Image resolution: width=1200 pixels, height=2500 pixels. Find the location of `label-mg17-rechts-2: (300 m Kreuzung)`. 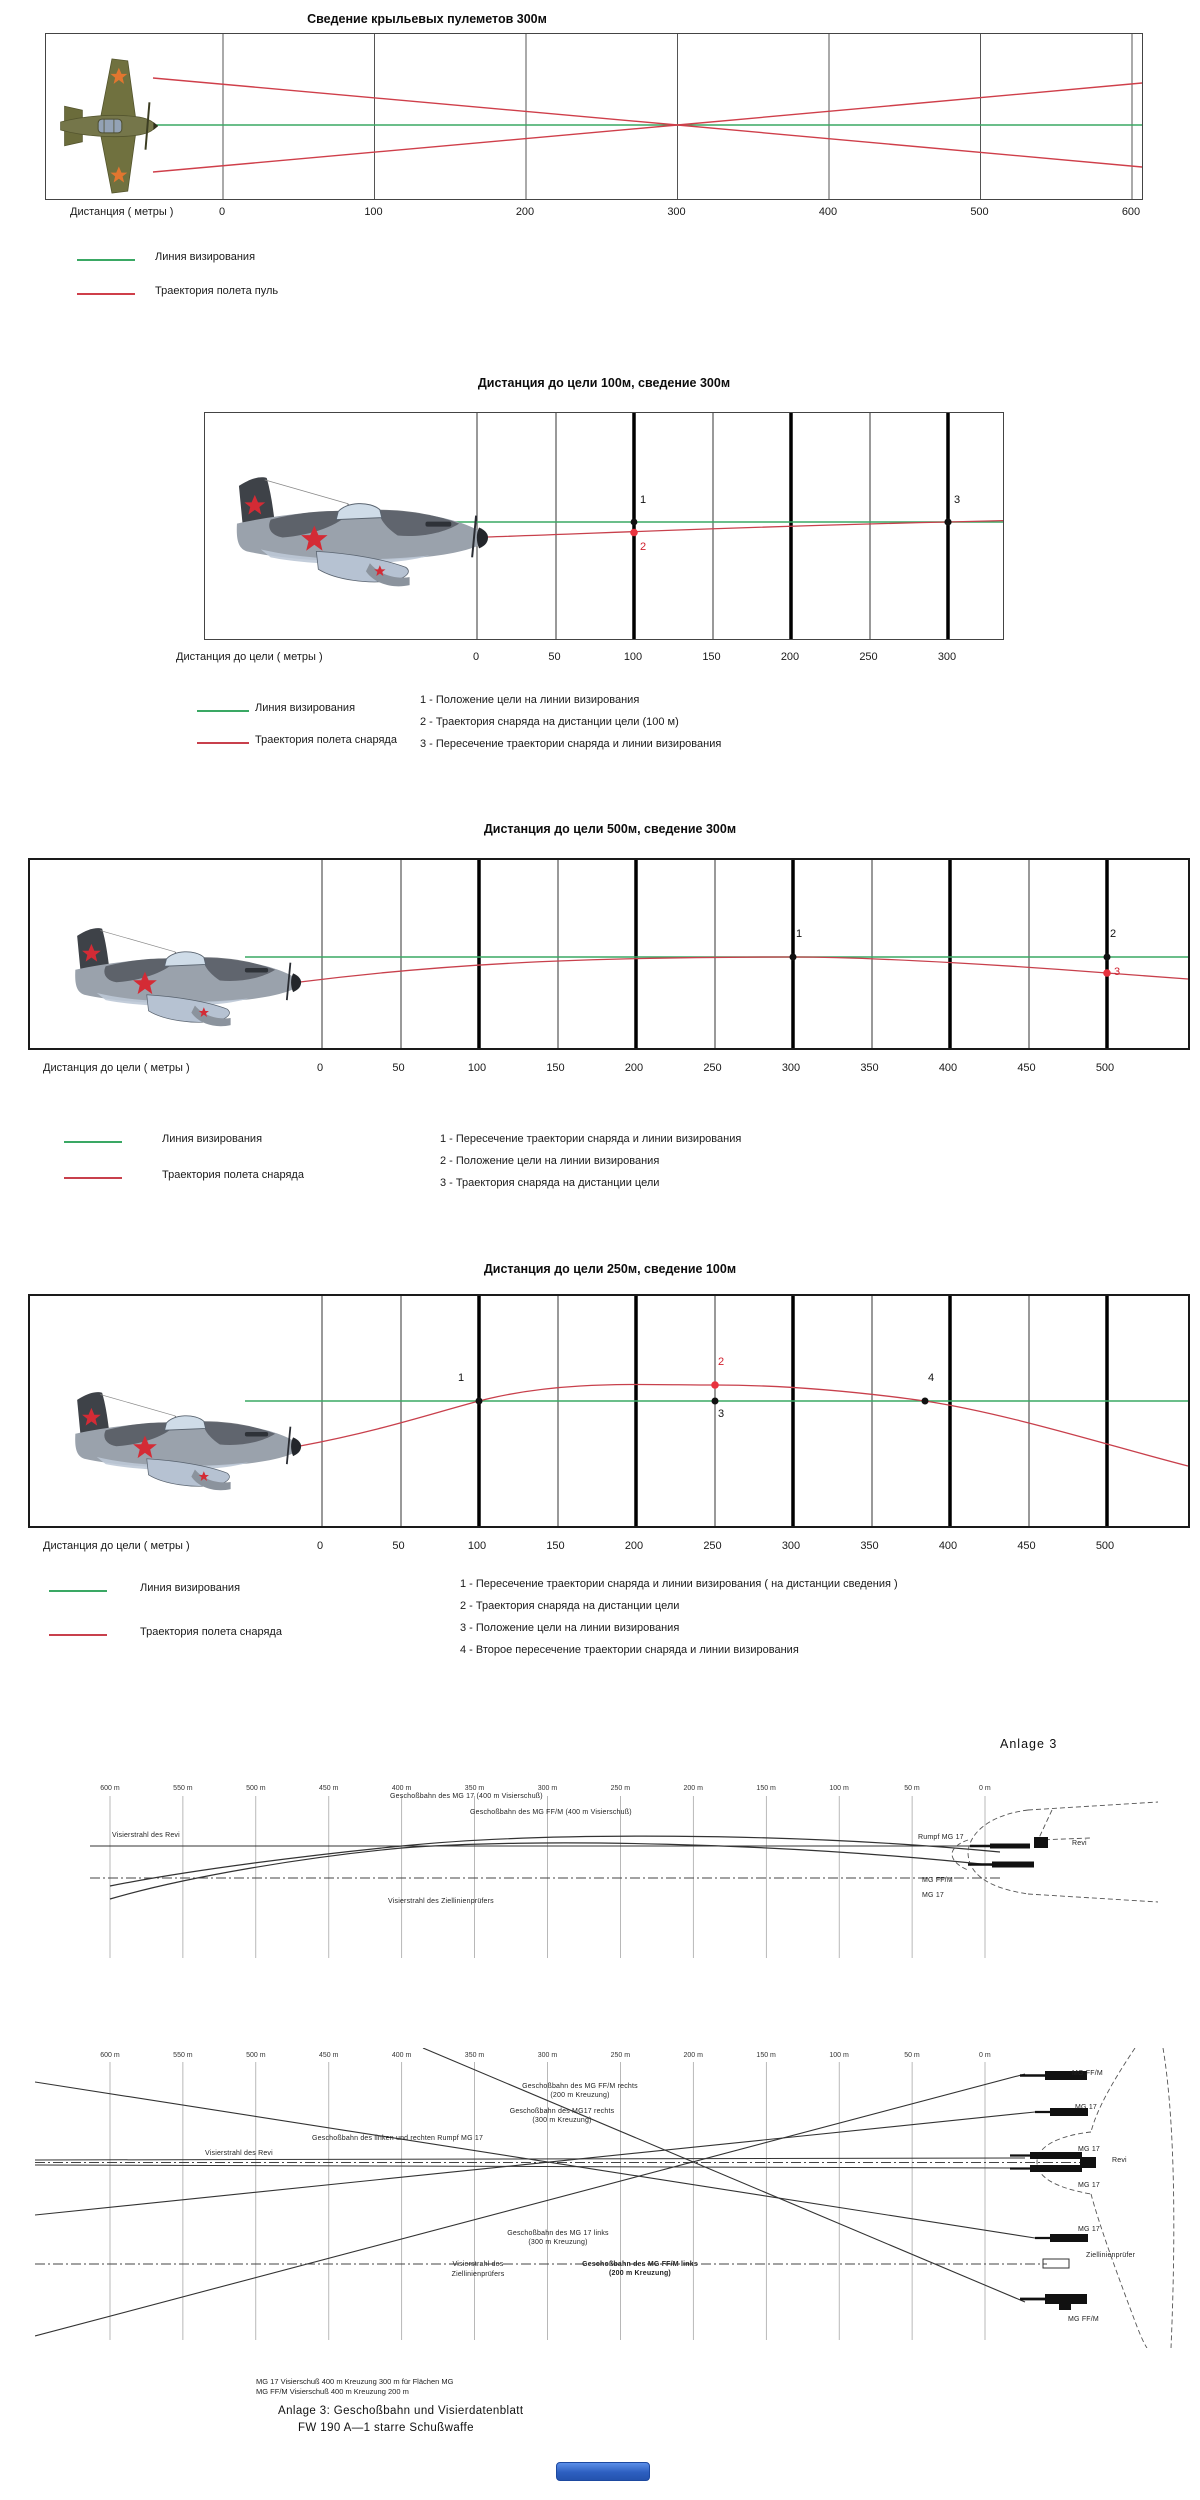

label-mg17-rechts-2: (300 m Kreuzung) is located at coordinates (562, 2120).